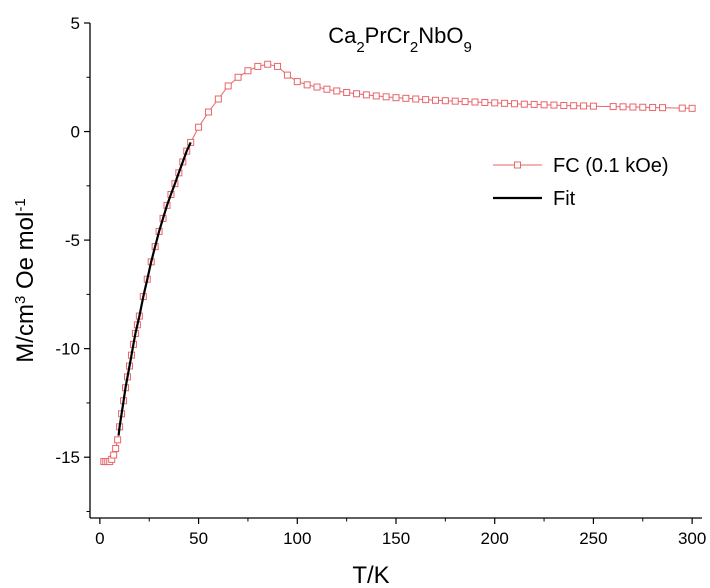  What do you see at coordinates (75, 23) in the screenshot?
I see `y-tick-label: 5` at bounding box center [75, 23].